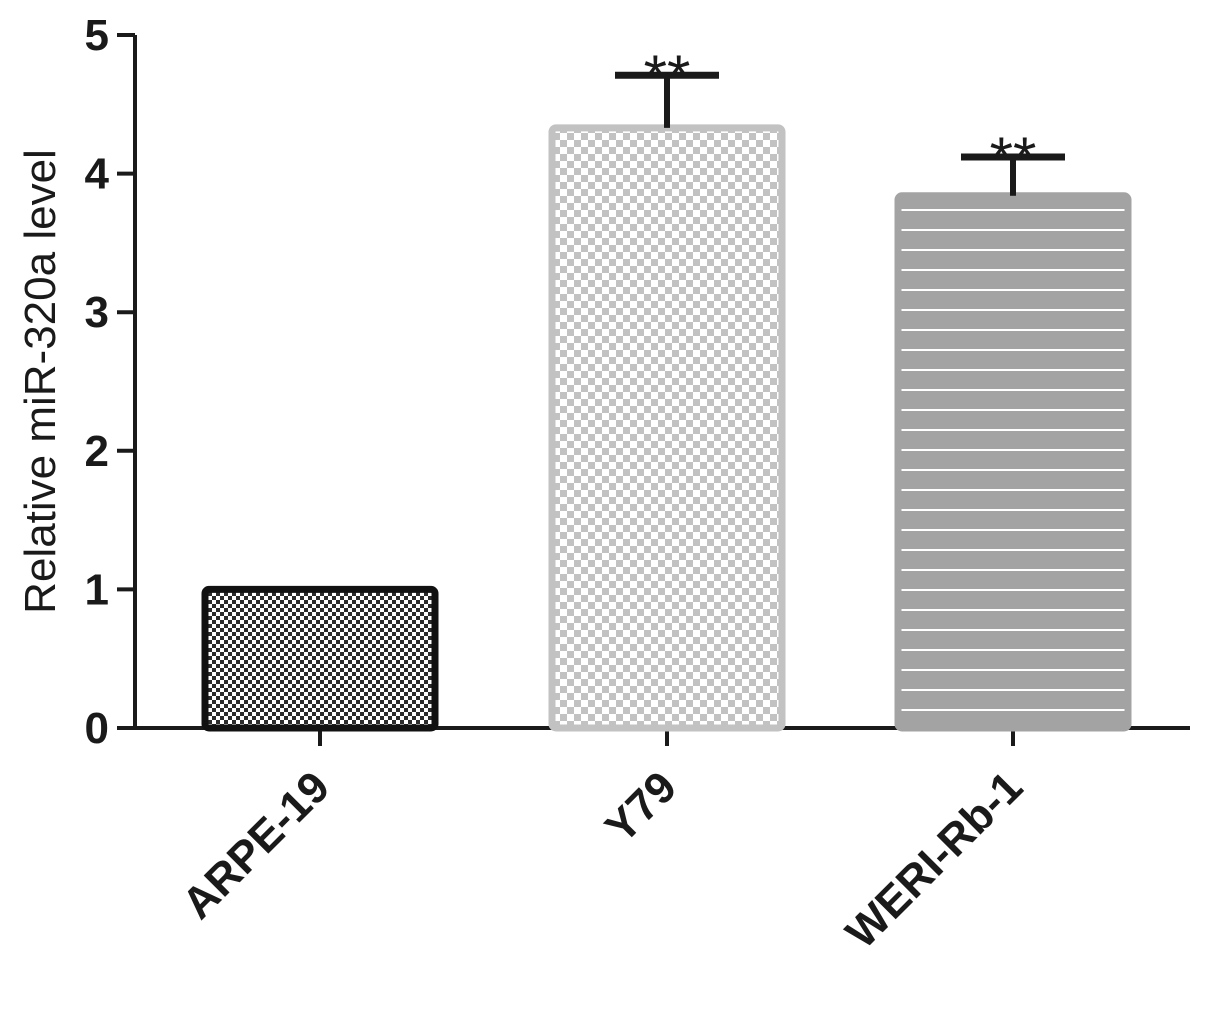 The height and width of the screenshot is (1016, 1205). I want to click on y-axis-label: Relative miR-320a level, so click(40, 381).